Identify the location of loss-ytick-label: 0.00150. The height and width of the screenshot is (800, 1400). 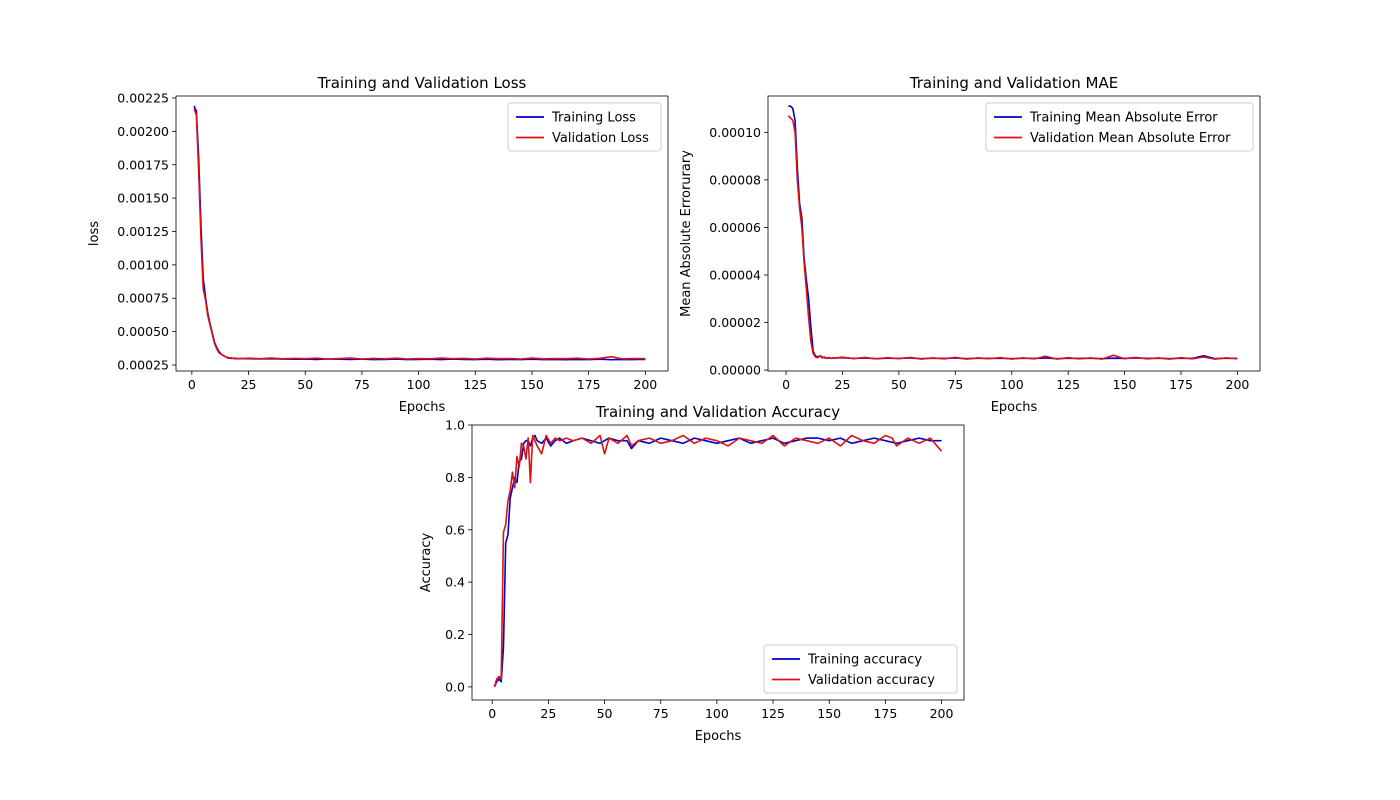
(143, 198).